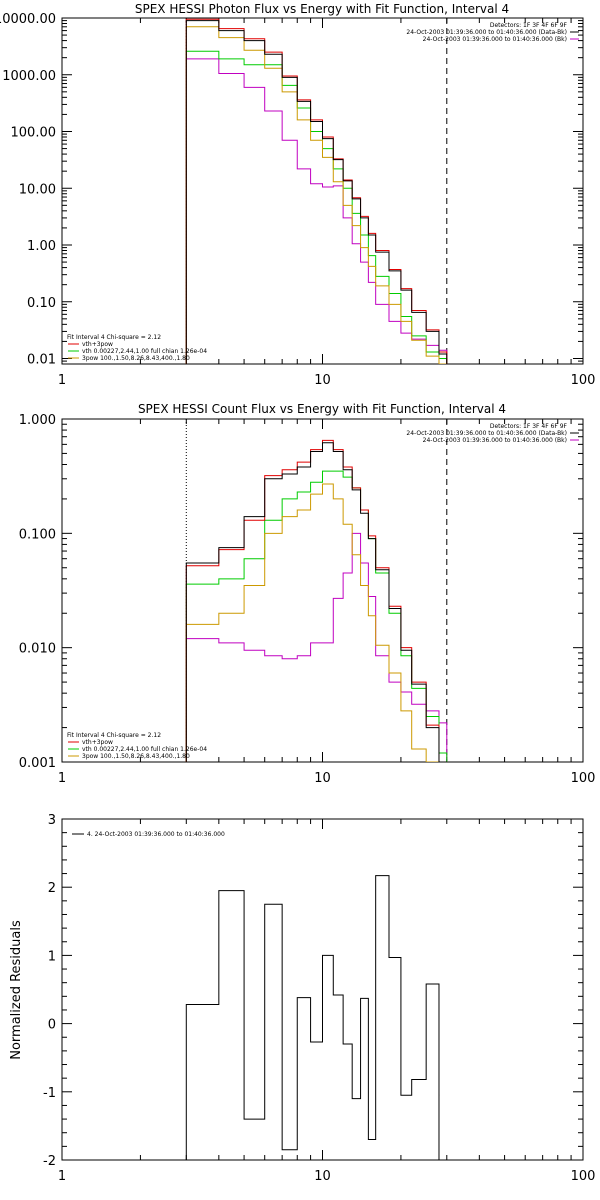 The image size is (600, 1200). What do you see at coordinates (136, 358) in the screenshot?
I see `photon-flux-legend-entry: 3pow 100.,1.50,8.26,8.43,400.,1.80` at bounding box center [136, 358].